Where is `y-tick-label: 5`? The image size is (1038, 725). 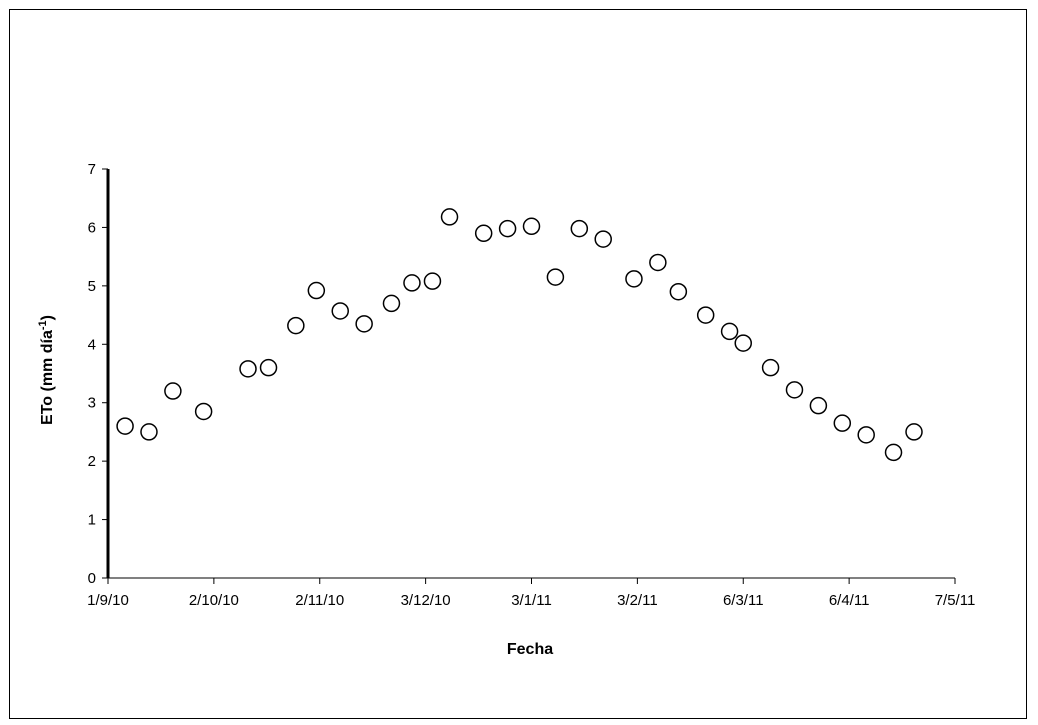 y-tick-label: 5 is located at coordinates (92, 286).